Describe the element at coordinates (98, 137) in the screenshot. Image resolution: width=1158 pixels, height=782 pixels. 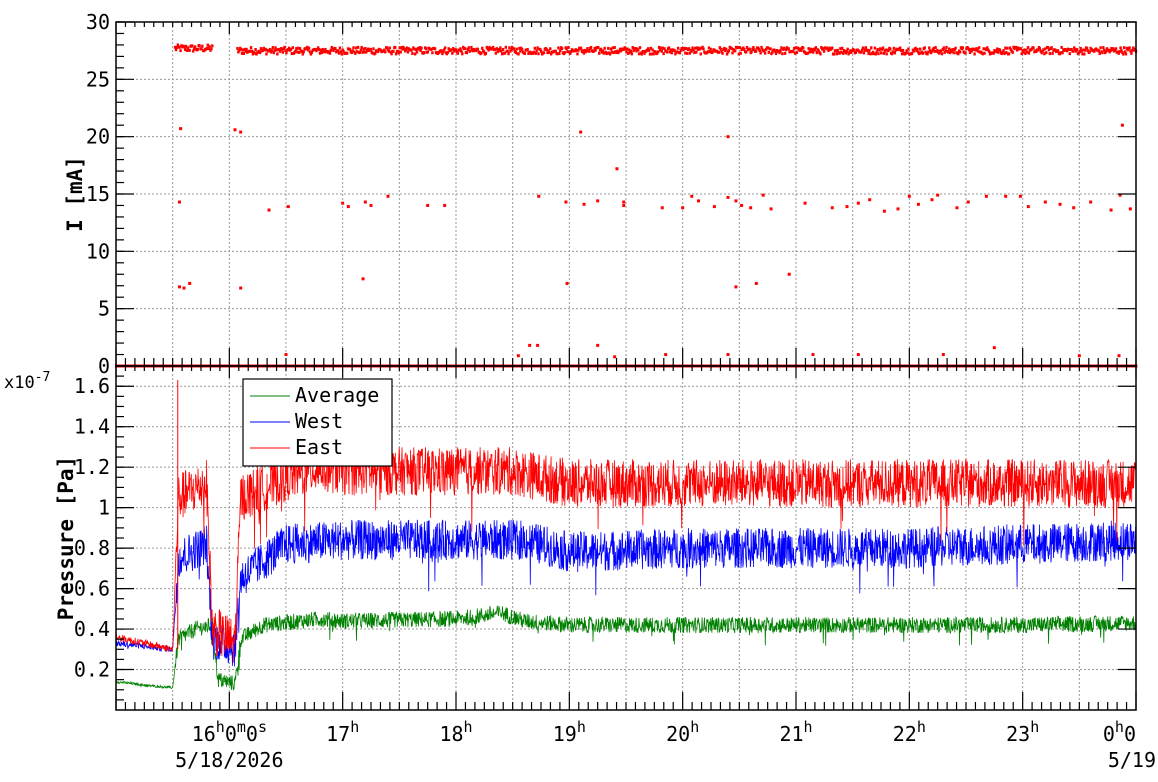
I see `current-y-tick-label: 20` at that location.